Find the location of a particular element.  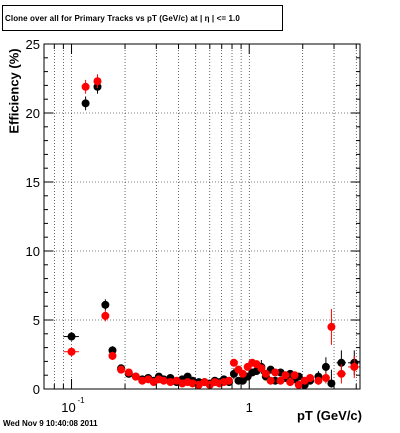

y-tick-label: 0 is located at coordinates (36, 389).